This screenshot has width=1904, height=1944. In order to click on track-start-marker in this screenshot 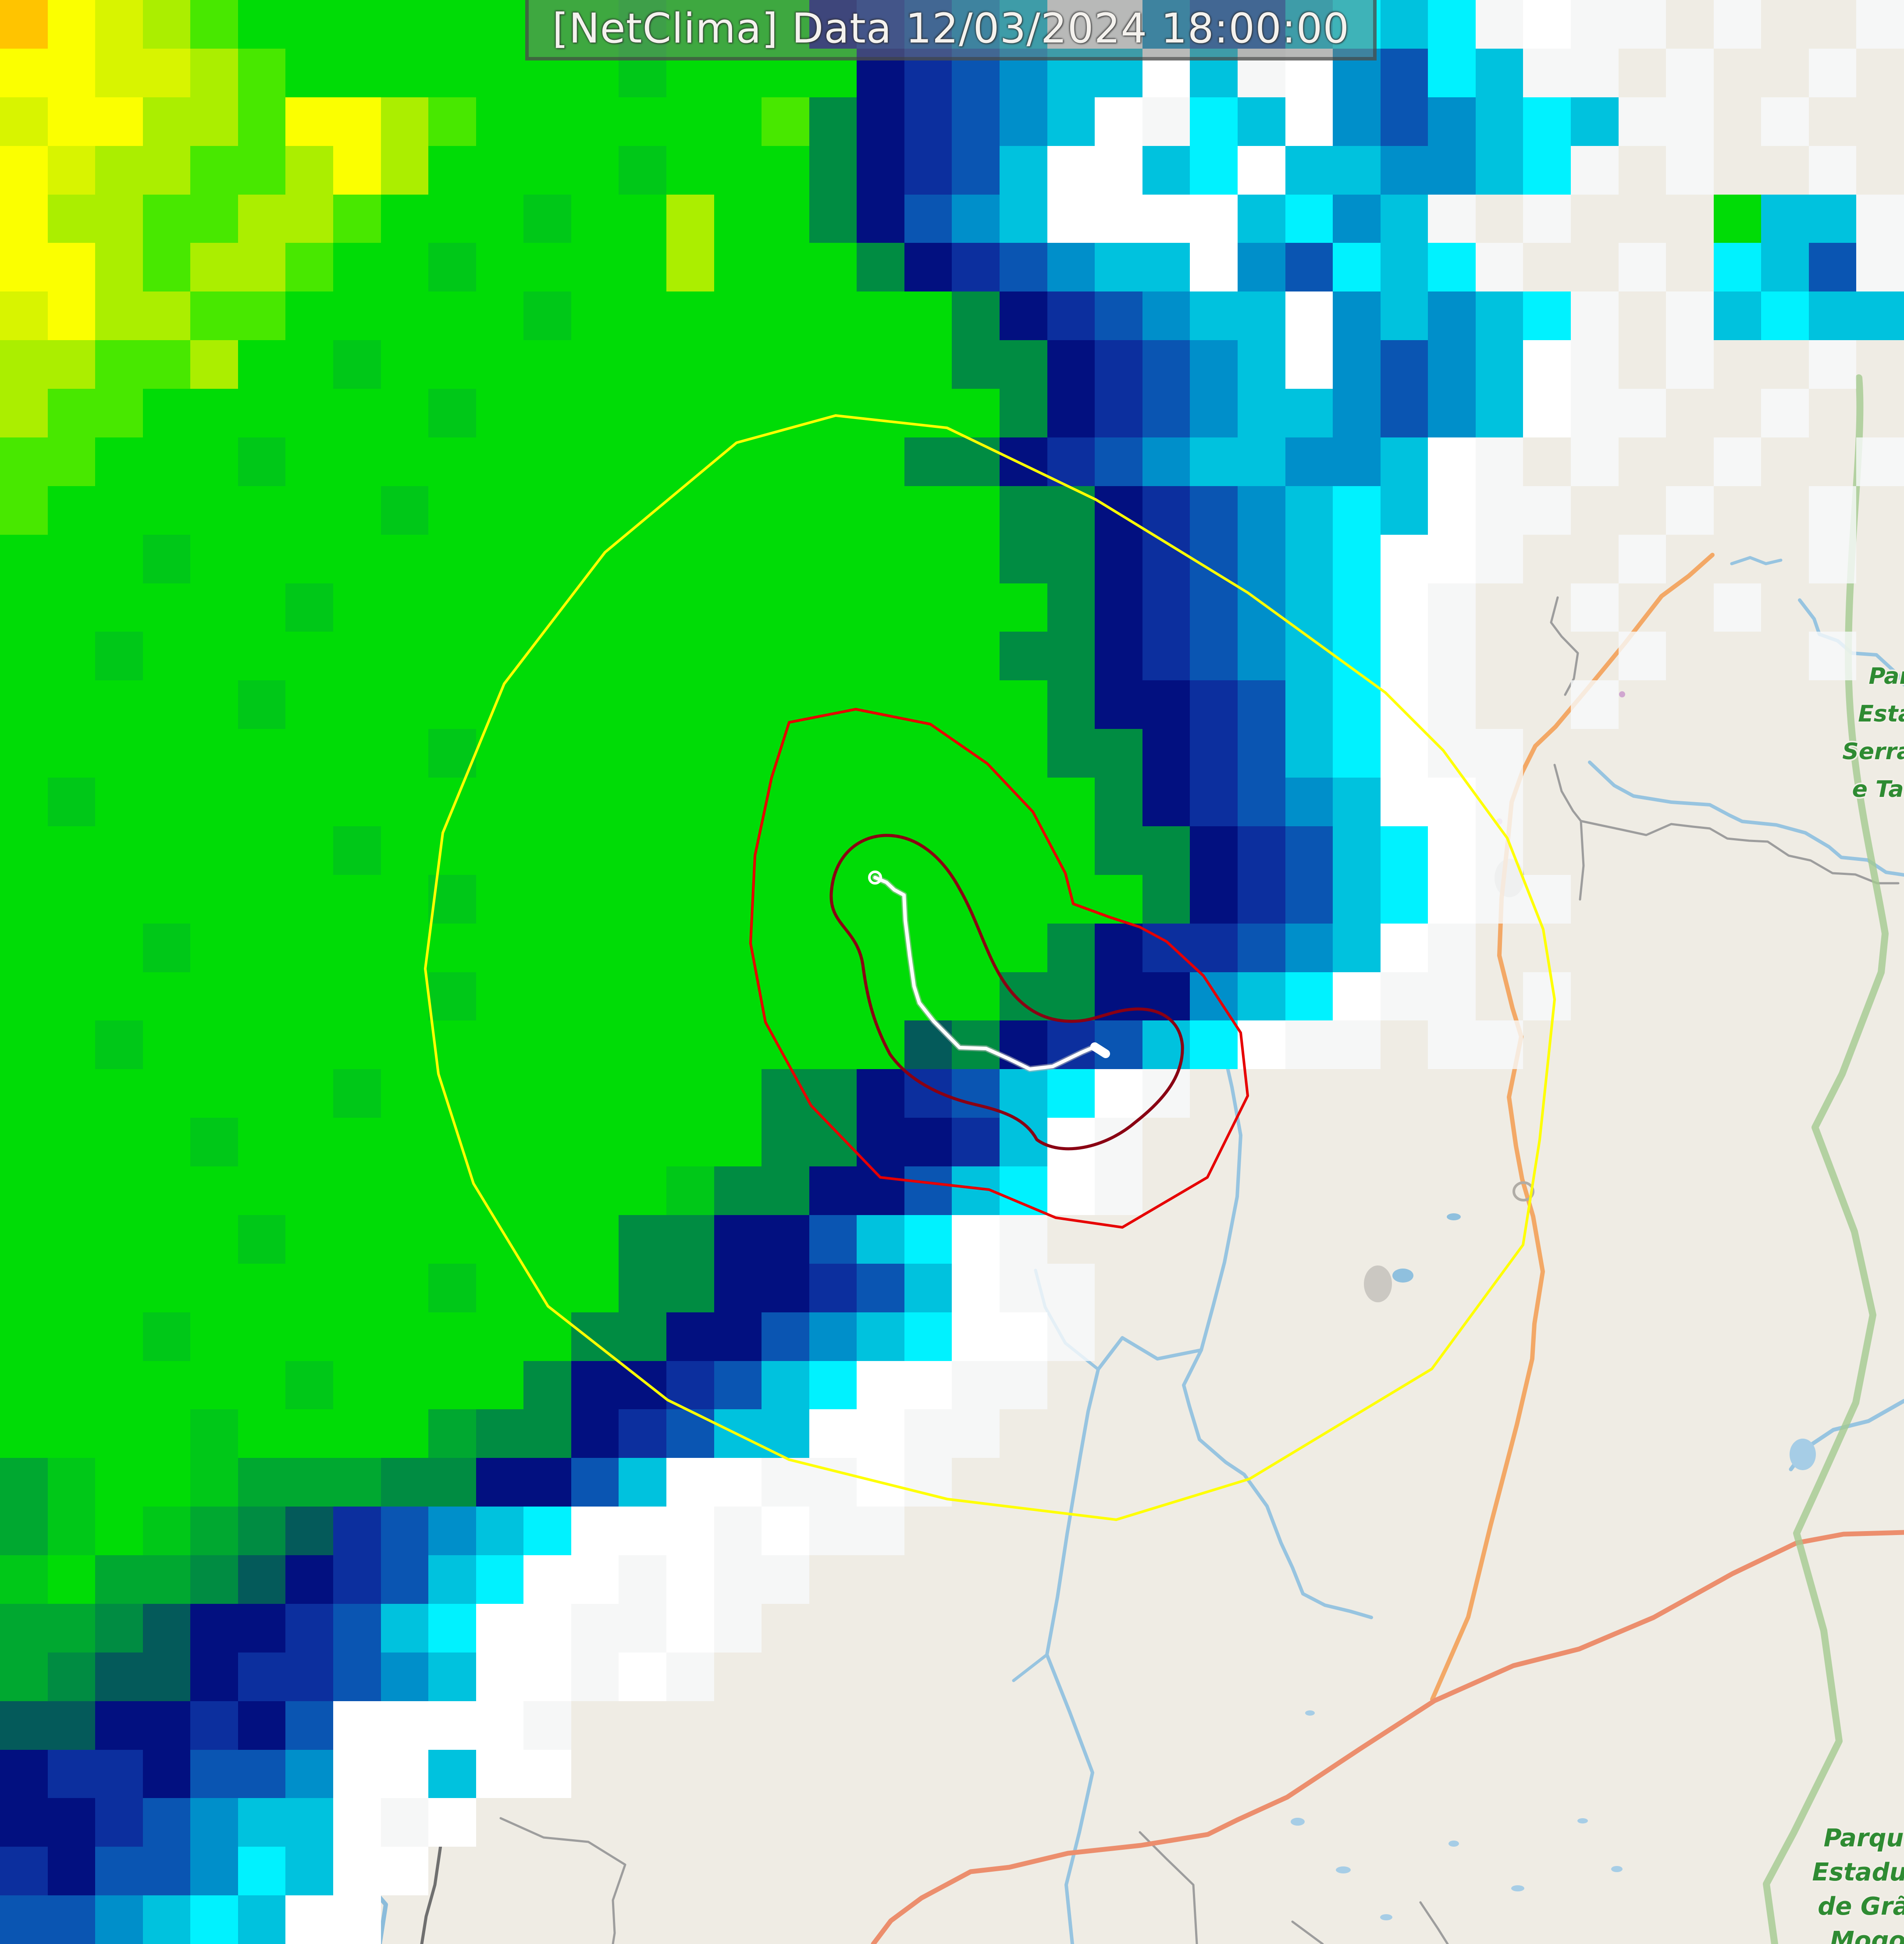, I will do `click(875, 878)`.